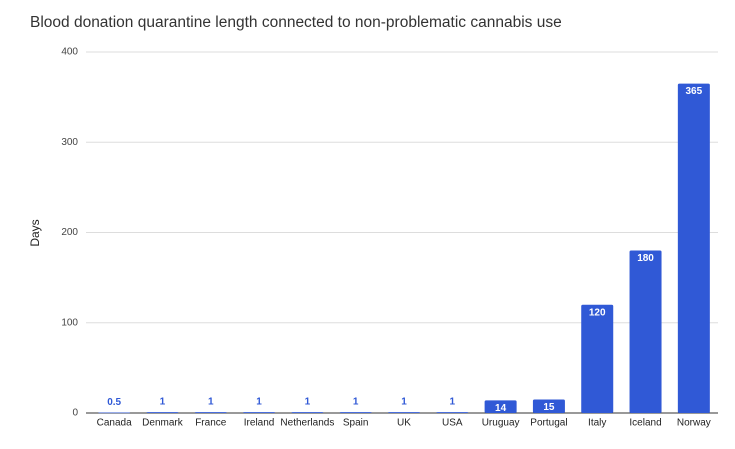 This screenshot has height=449, width=735. Describe the element at coordinates (114, 423) in the screenshot. I see `x-tick-label: Canada` at that location.